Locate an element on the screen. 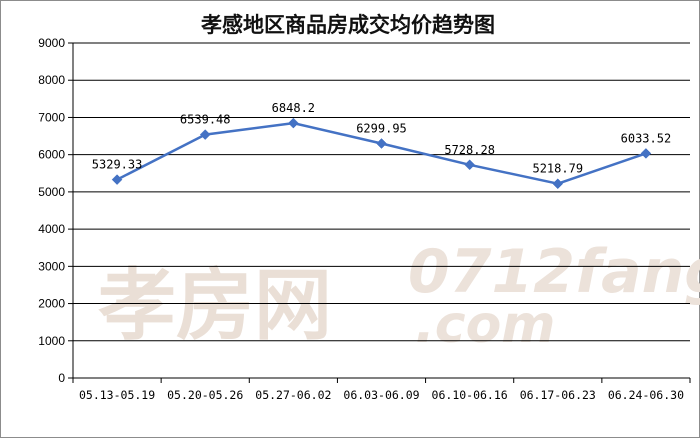 The height and width of the screenshot is (438, 700). x-tick-label: 06.24-06.30 is located at coordinates (646, 395).